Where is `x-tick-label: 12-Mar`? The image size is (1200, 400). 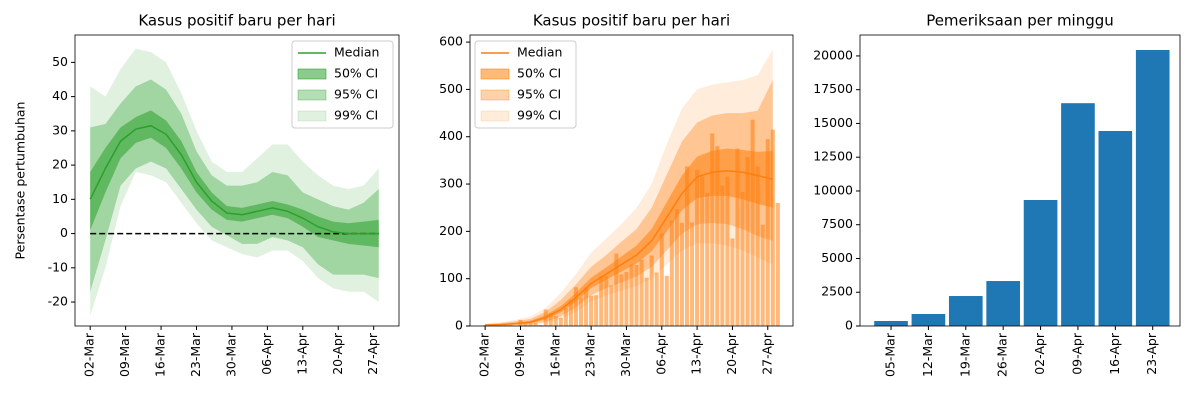 x-tick-label: 12-Mar is located at coordinates (927, 354).